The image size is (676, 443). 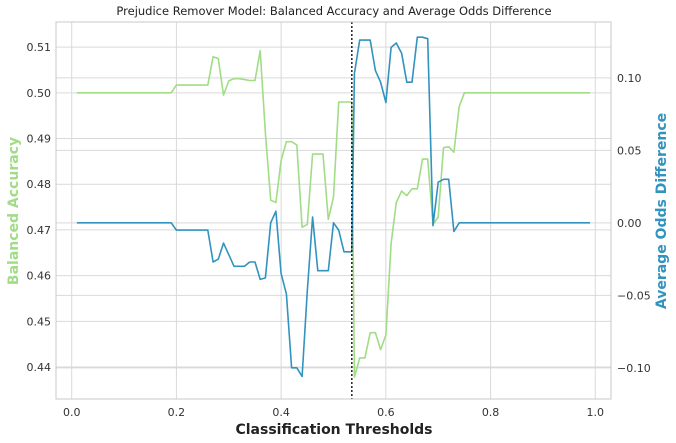 I want to click on x-tick-label: 0.6, so click(x=386, y=412).